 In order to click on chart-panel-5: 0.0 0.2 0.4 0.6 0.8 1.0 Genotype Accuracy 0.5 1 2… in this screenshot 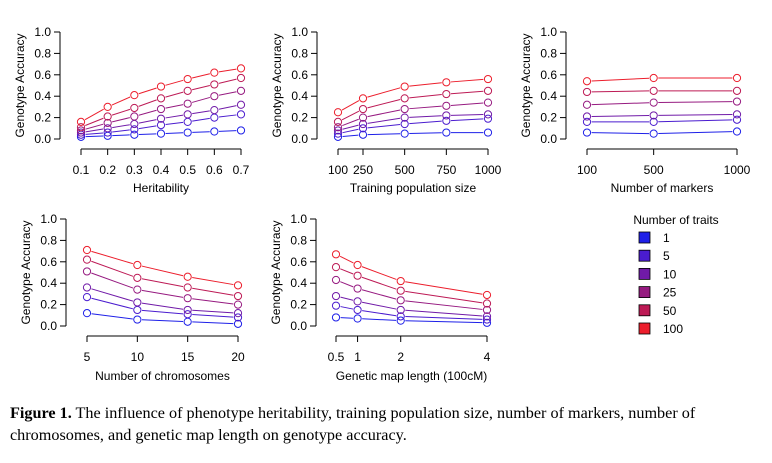, I will do `click(380, 297)`.